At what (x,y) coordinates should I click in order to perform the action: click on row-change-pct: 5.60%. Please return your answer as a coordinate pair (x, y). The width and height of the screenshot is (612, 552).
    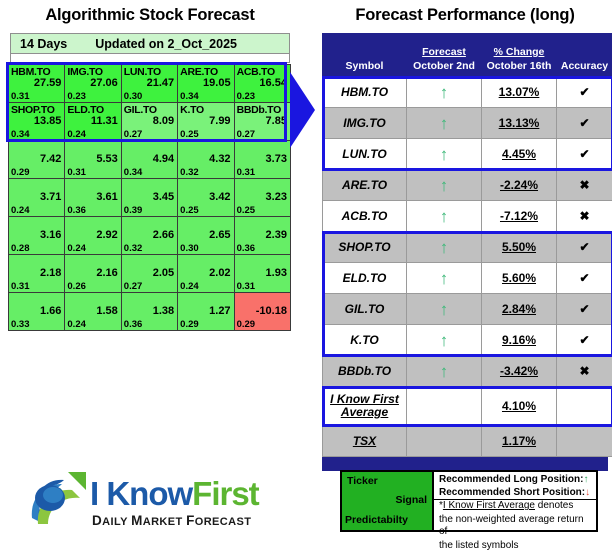
    Looking at the image, I should click on (519, 278).